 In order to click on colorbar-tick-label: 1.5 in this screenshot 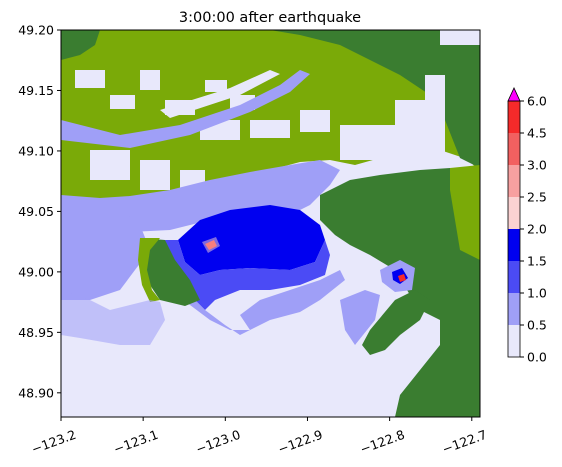, I will do `click(537, 261)`.